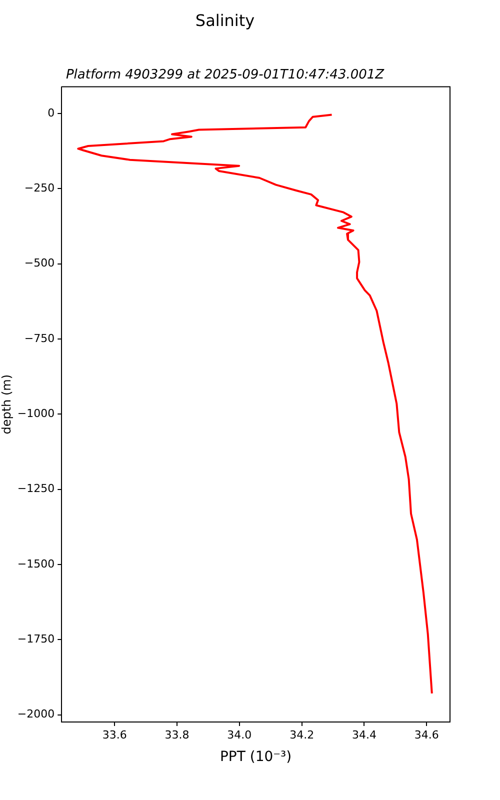 This screenshot has width=500, height=800. What do you see at coordinates (226, 74) in the screenshot?
I see `chart-subtitle: Platform 4903299 at 2025-09-01T10:47:43.001Z` at bounding box center [226, 74].